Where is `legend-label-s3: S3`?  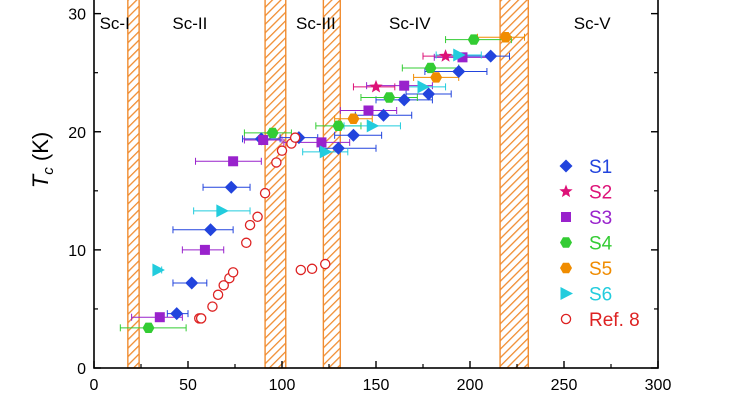
legend-label-s3: S3 is located at coordinates (600, 218).